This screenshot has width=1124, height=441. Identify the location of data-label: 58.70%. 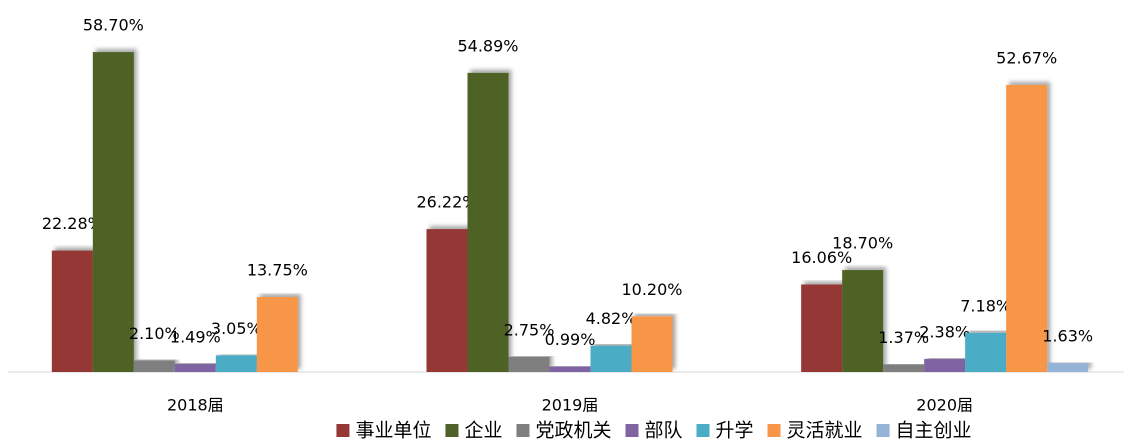
(113, 25).